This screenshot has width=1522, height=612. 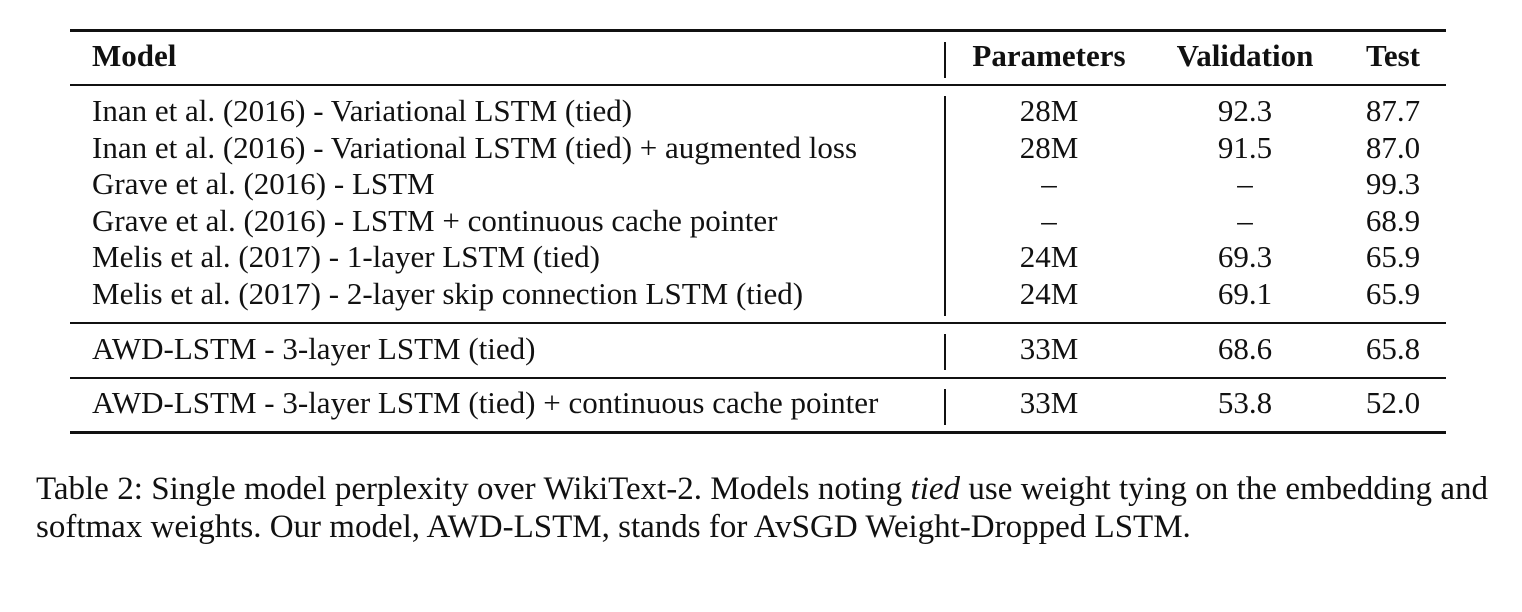 What do you see at coordinates (134, 55) in the screenshot?
I see `header-model: Model` at bounding box center [134, 55].